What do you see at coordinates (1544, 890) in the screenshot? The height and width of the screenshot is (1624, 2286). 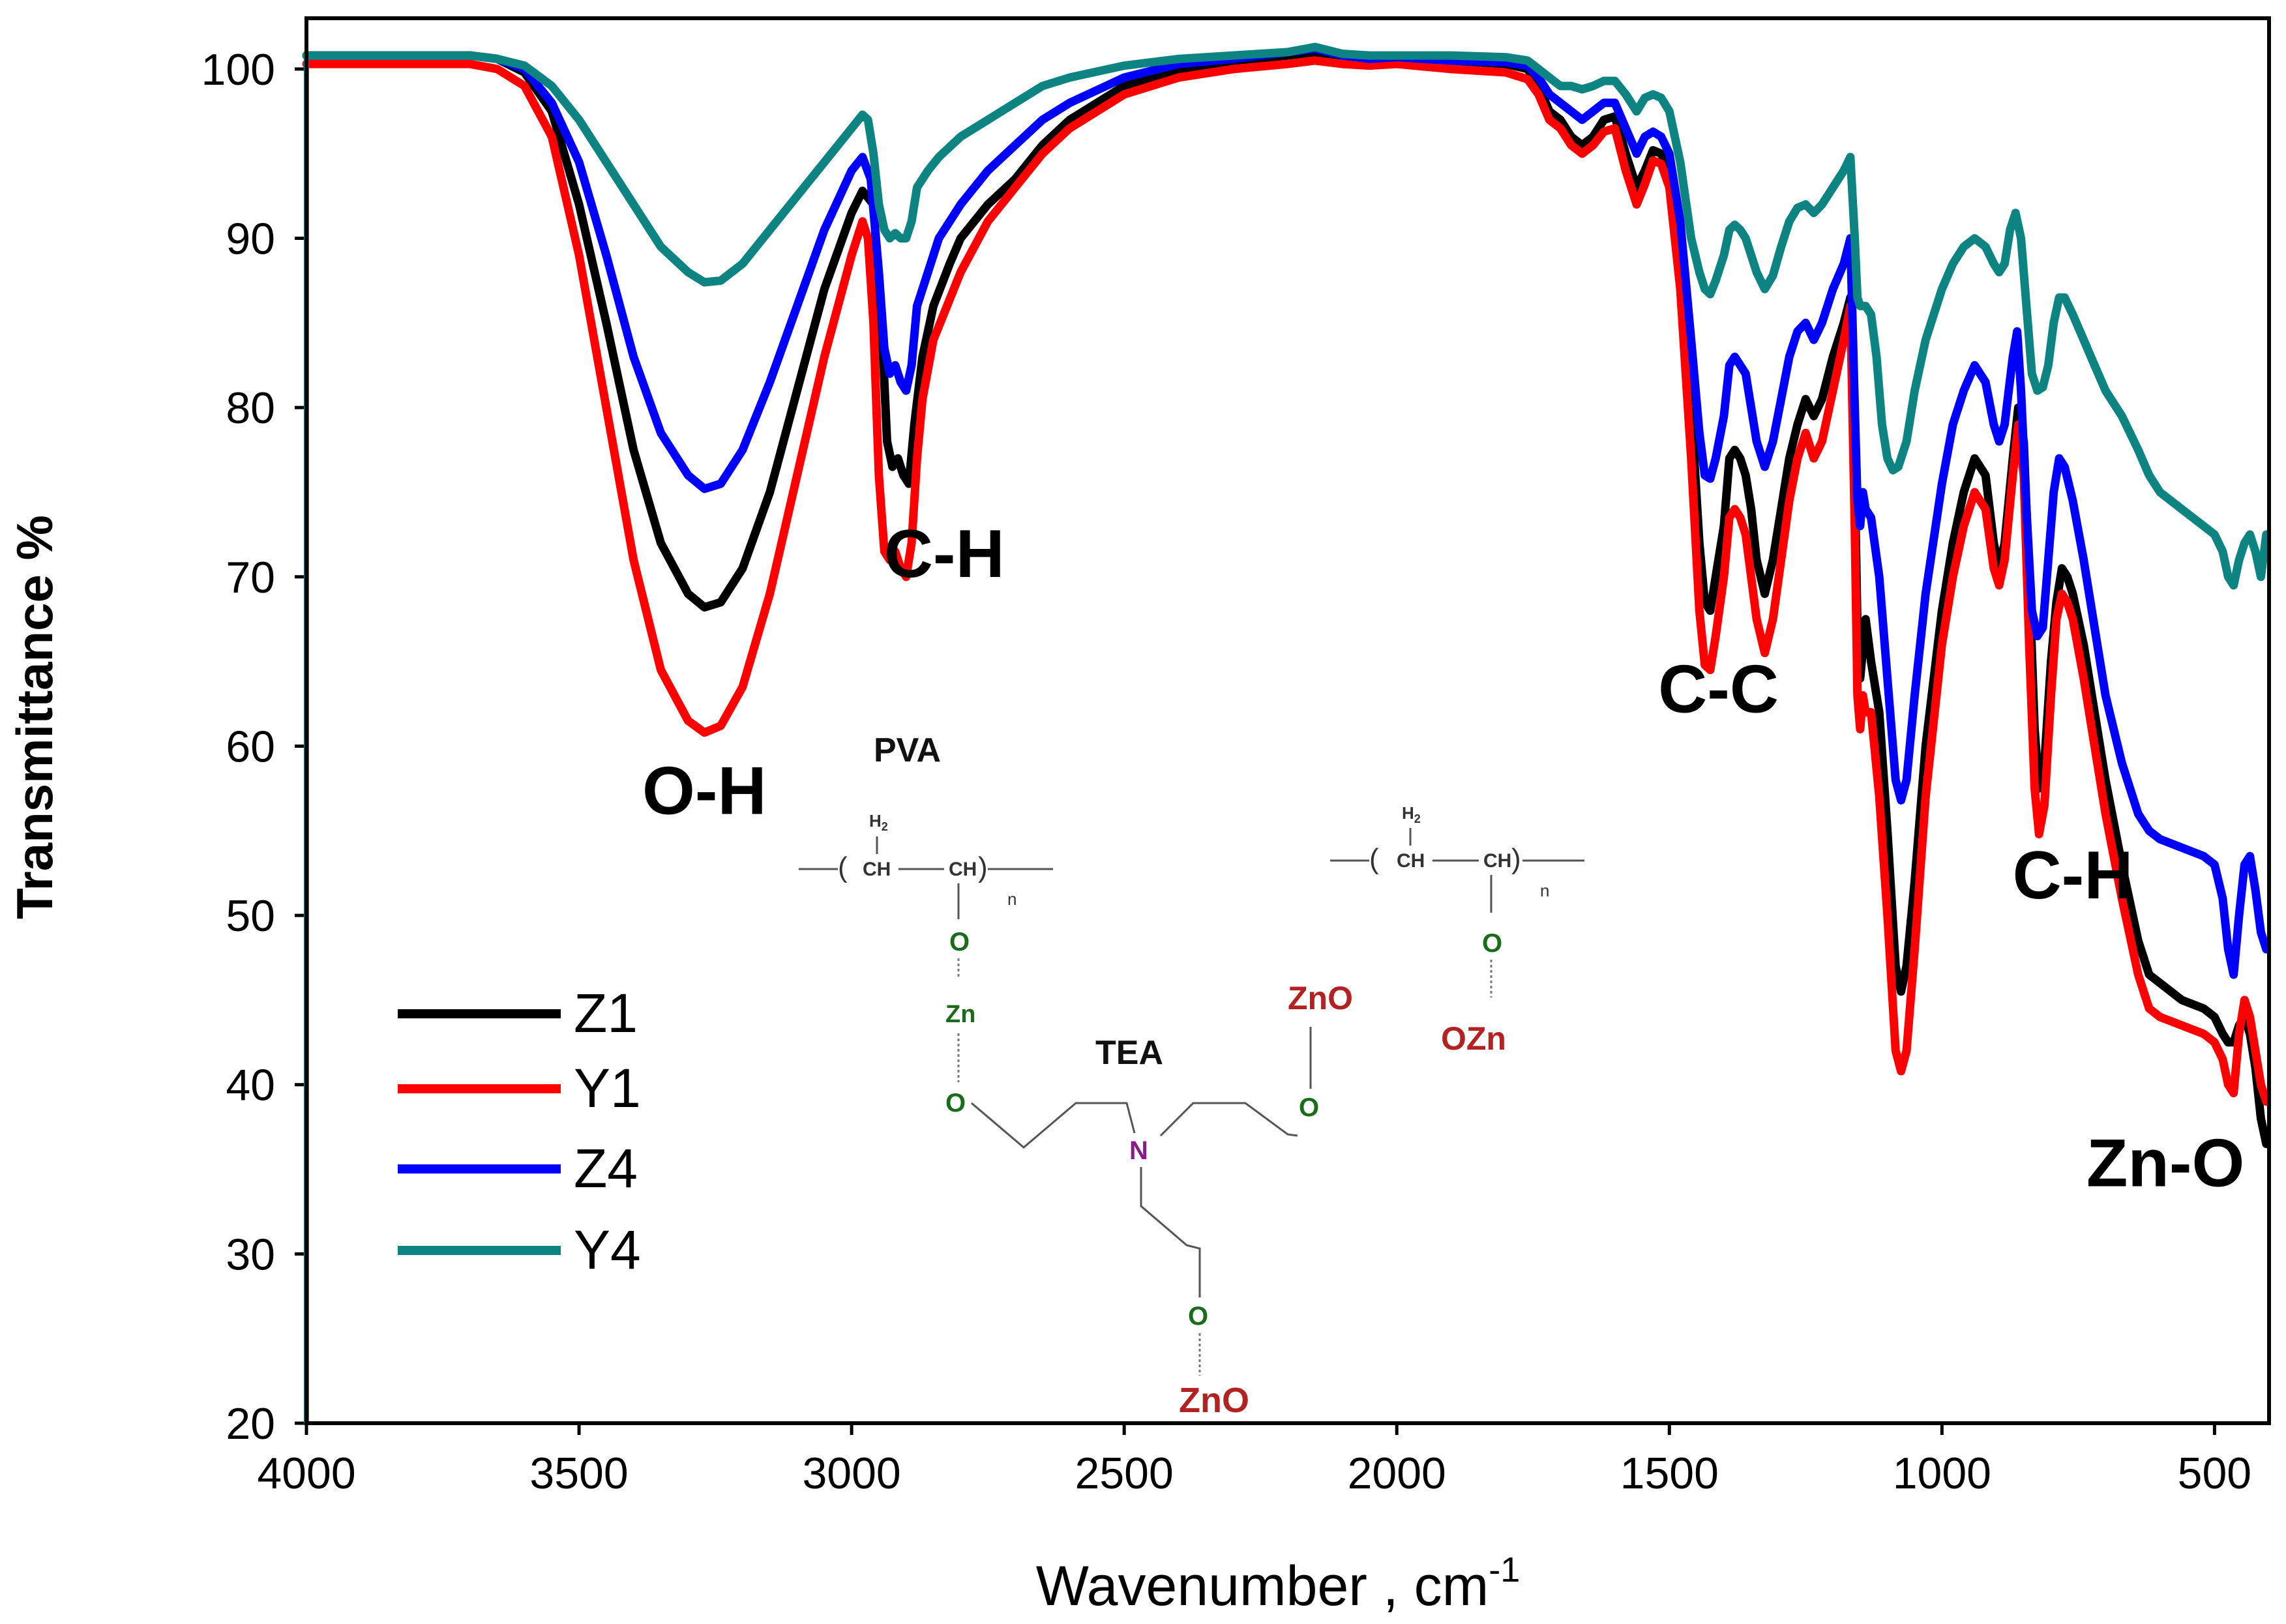 I see `pva-right-repeat-n: n` at bounding box center [1544, 890].